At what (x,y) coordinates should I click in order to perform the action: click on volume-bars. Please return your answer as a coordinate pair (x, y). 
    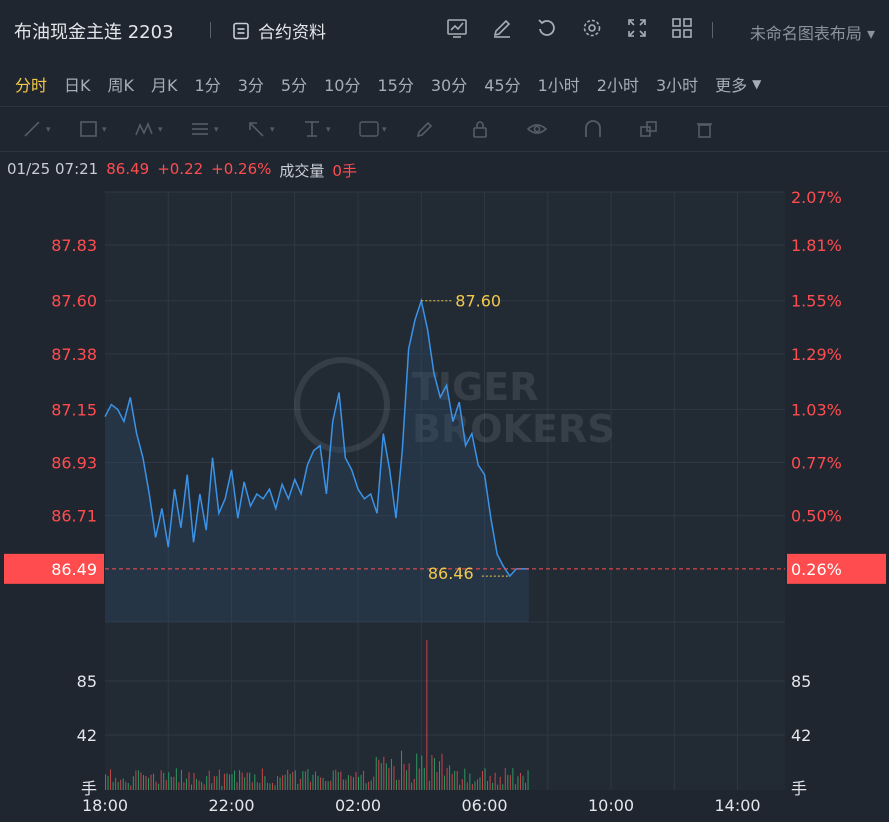
    Looking at the image, I should click on (317, 715).